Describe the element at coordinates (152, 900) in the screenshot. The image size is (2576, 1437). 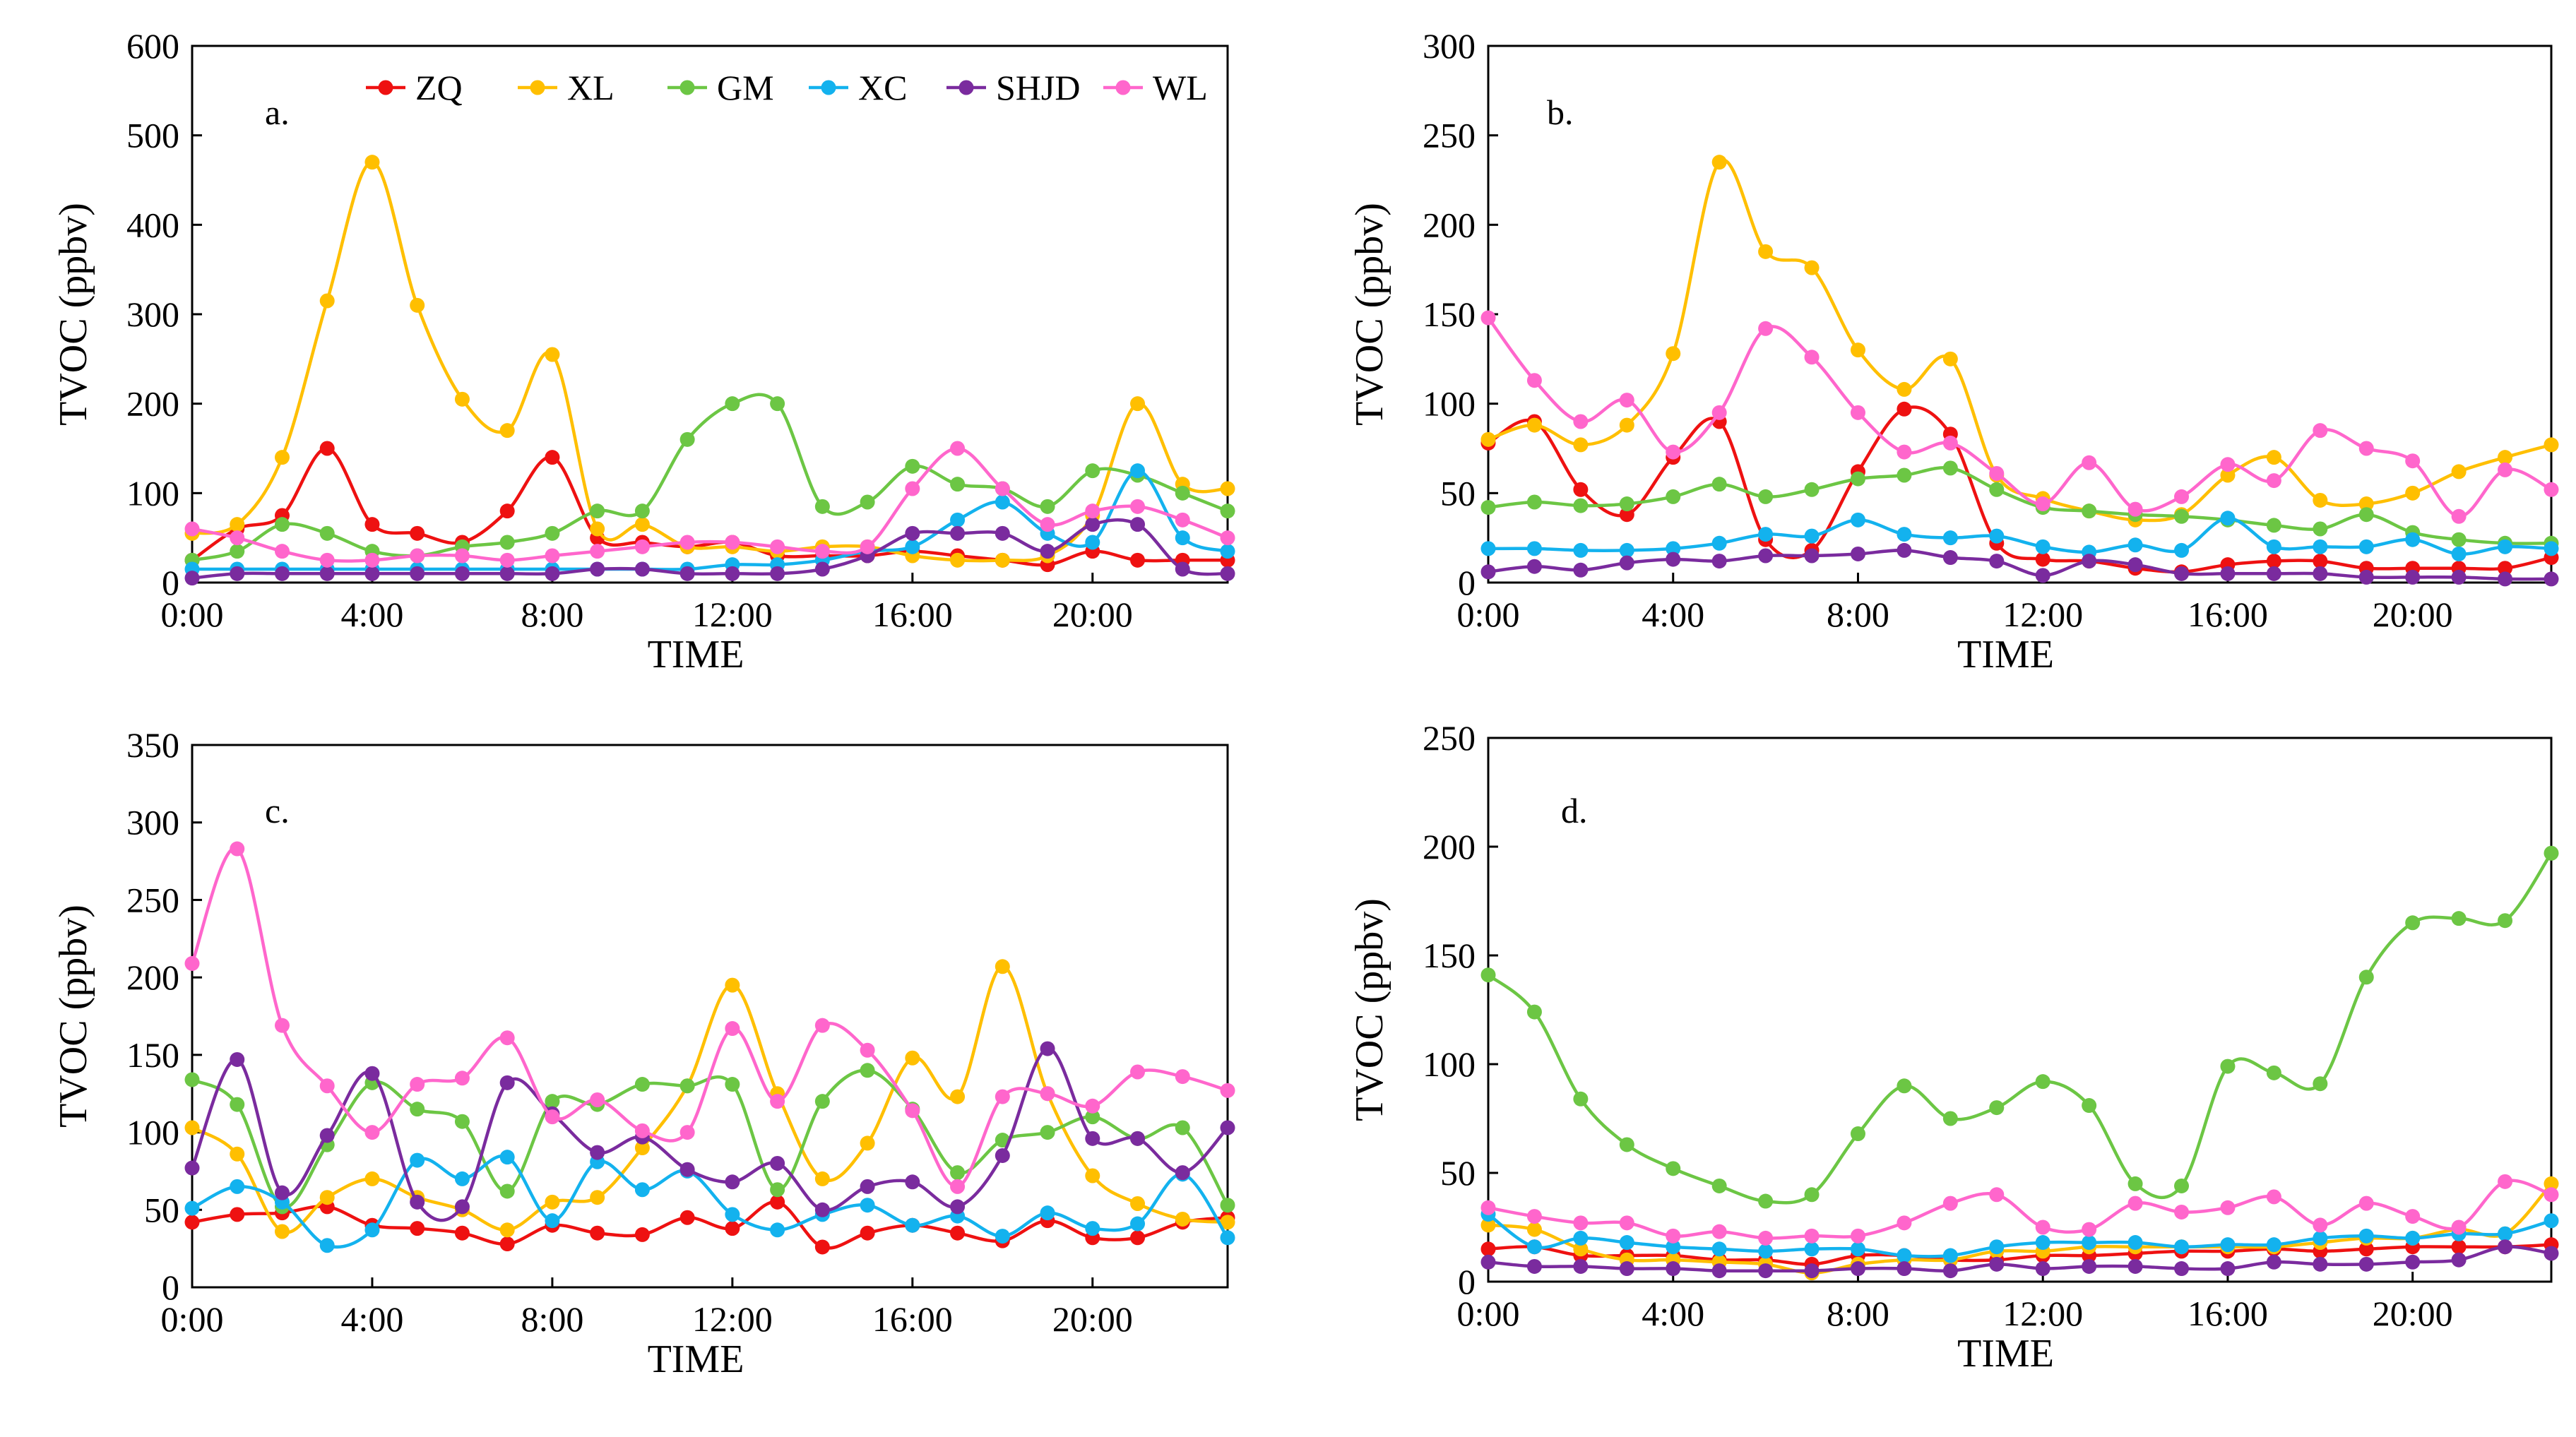
I see `y-tick-label: 250` at that location.